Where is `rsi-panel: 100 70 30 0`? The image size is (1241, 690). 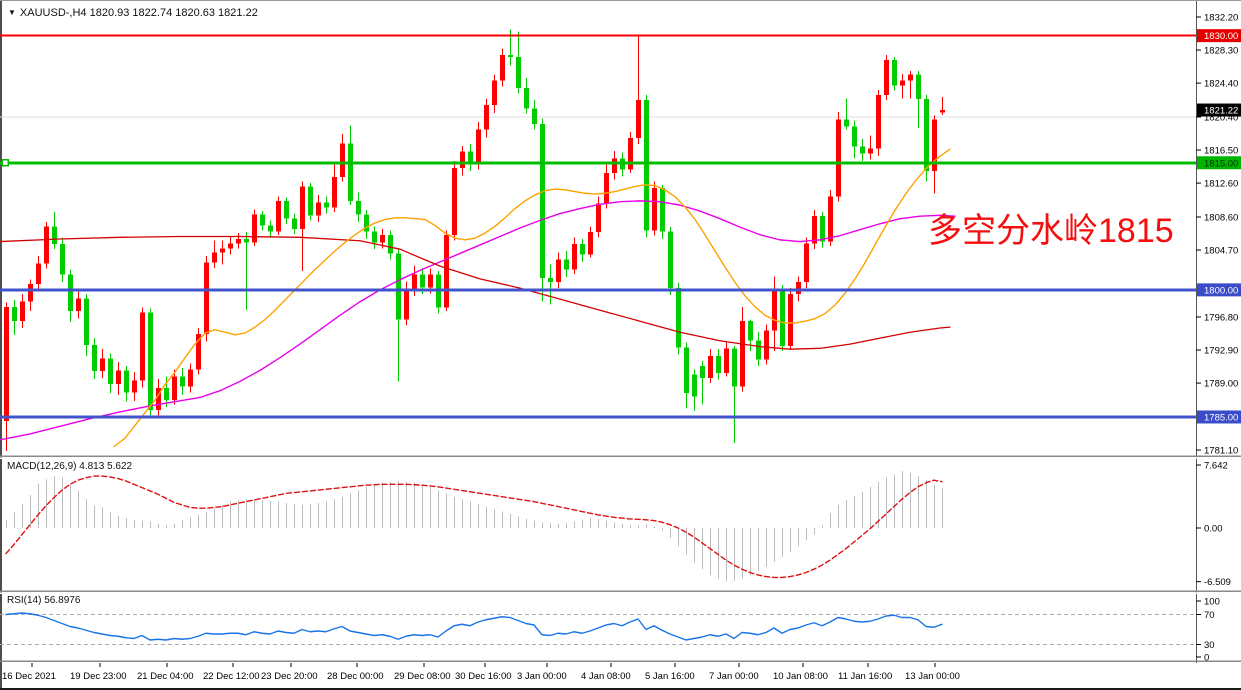 rsi-panel: 100 70 30 0 is located at coordinates (610, 630).